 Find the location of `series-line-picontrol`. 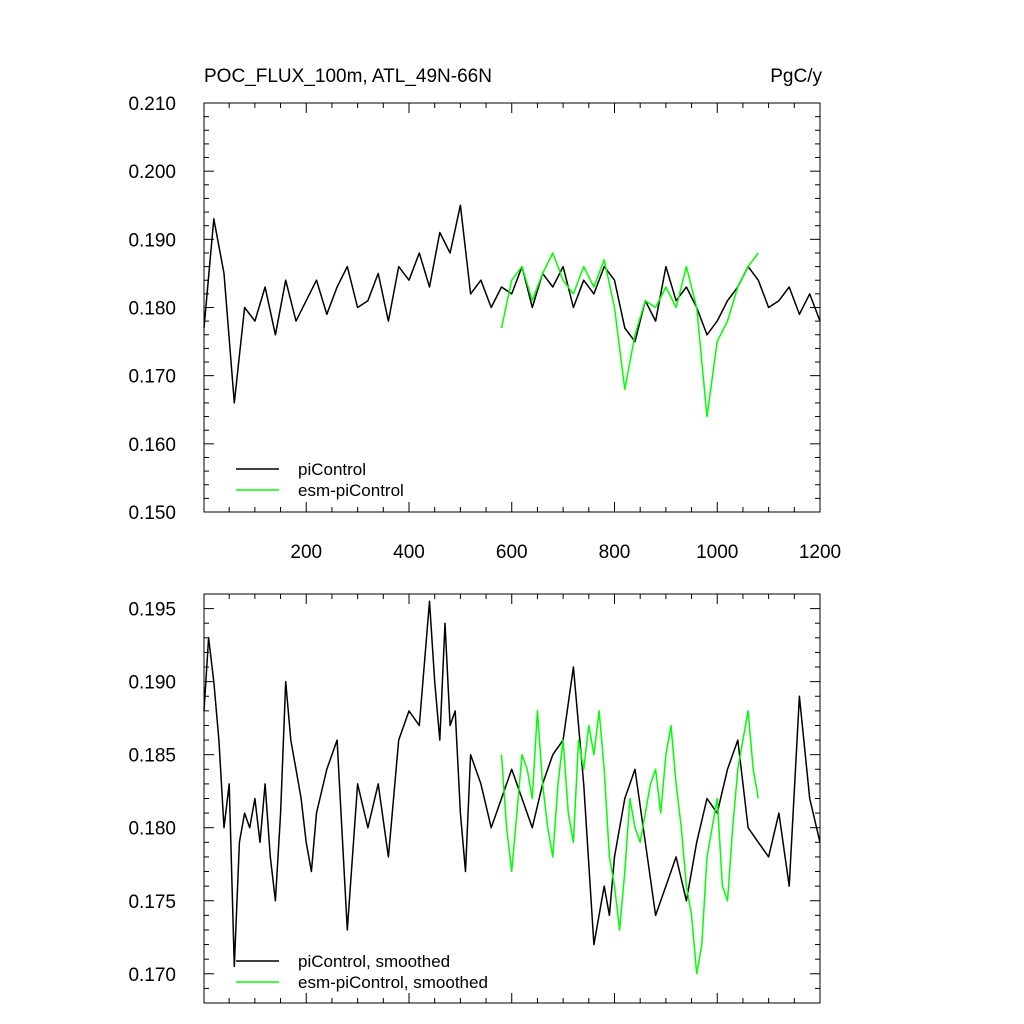

series-line-picontrol is located at coordinates (512, 304).